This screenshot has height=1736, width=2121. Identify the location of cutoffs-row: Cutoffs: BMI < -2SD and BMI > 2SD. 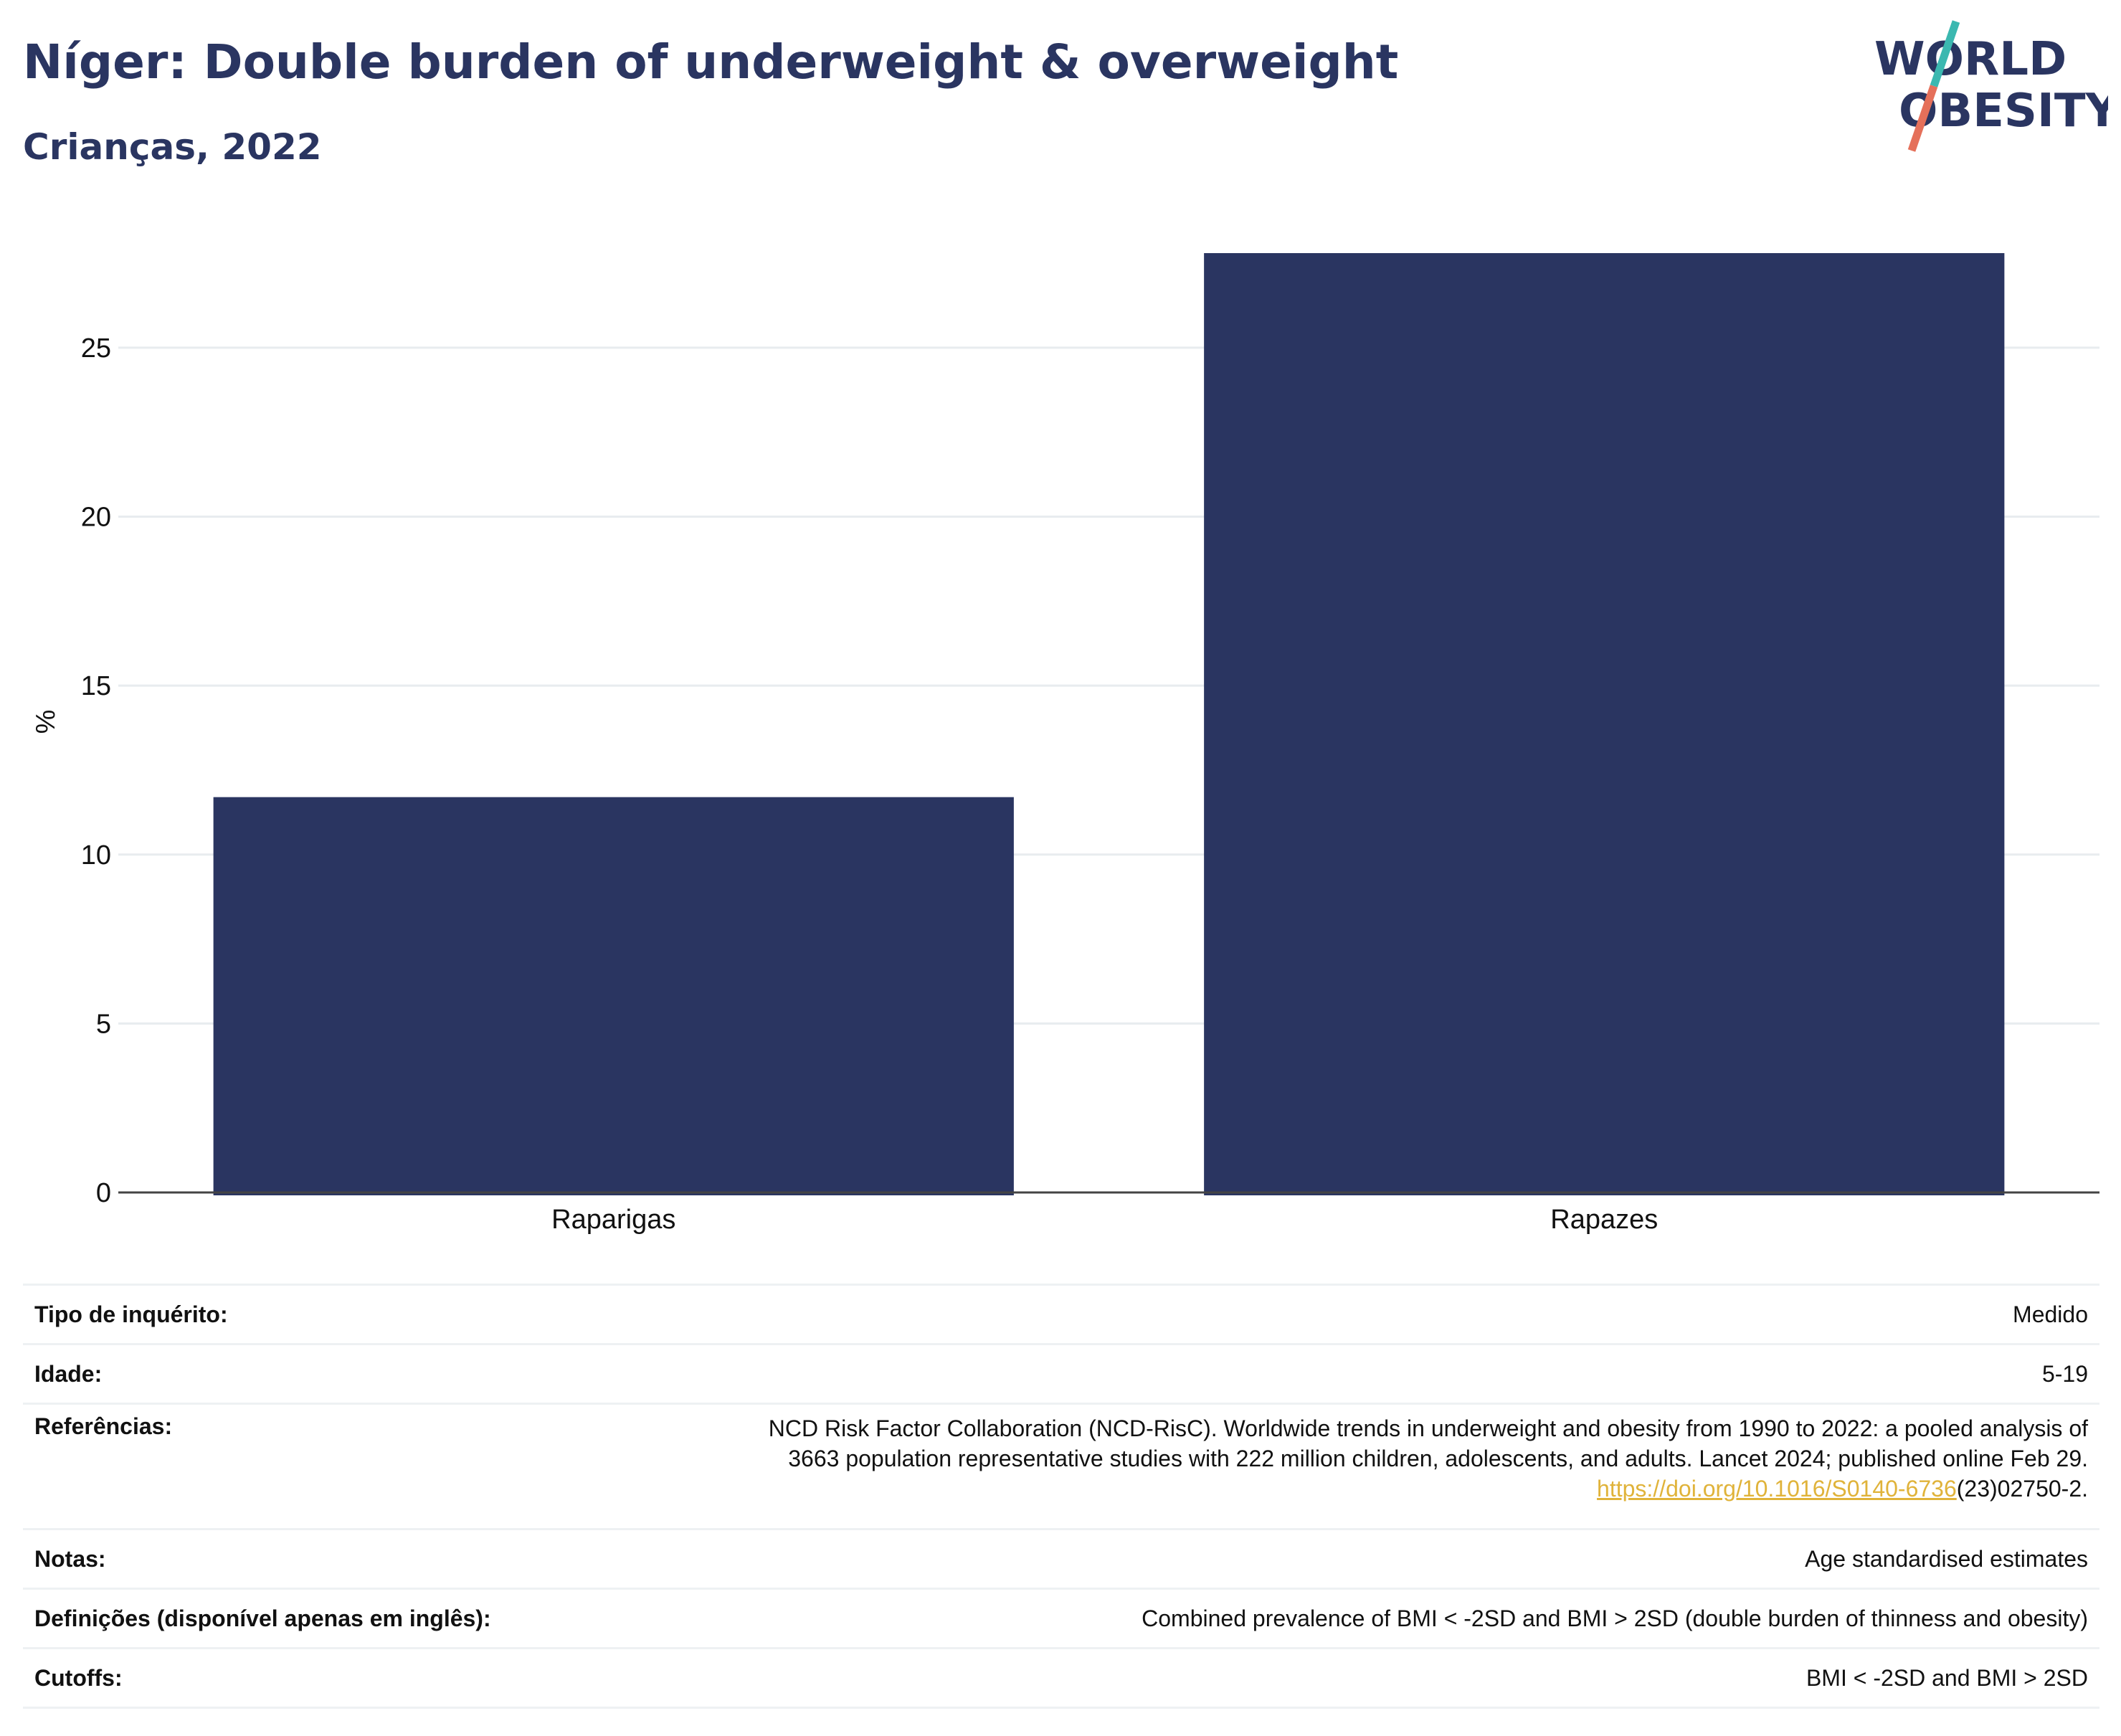
(1061, 1678).